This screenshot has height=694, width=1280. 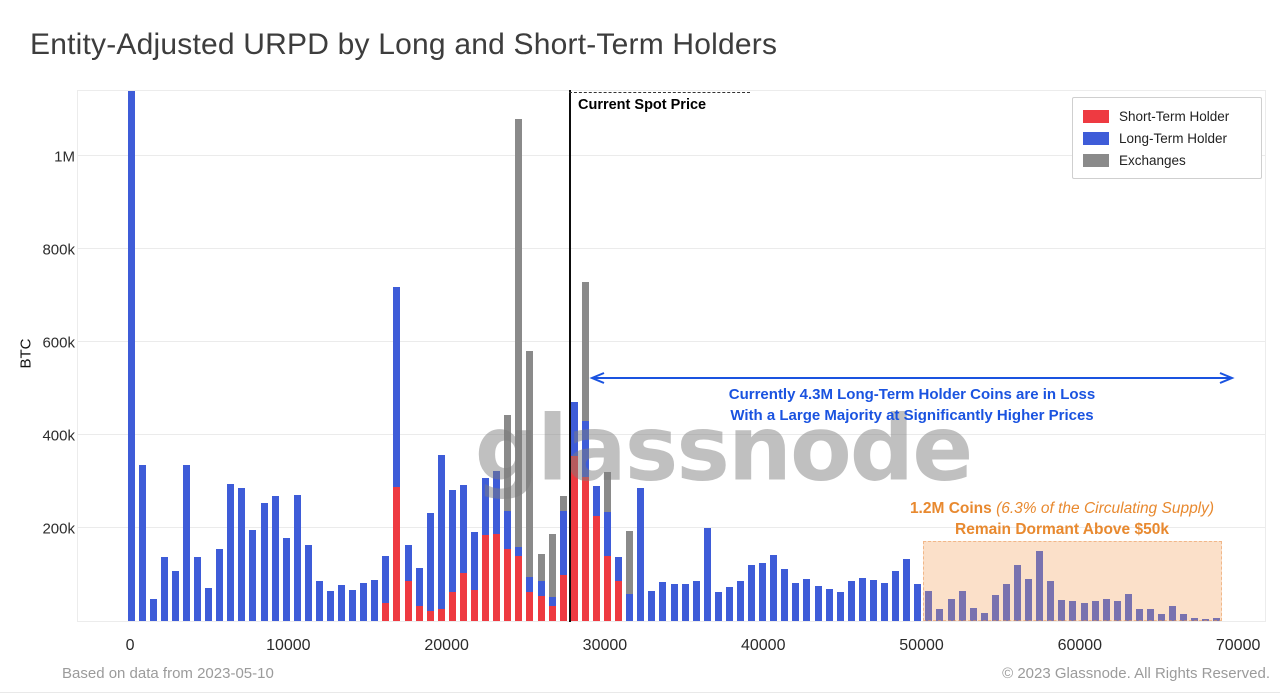 I want to click on copyright-note: © 2023 Glassnode. All Rights Reserved., so click(x=1136, y=673).